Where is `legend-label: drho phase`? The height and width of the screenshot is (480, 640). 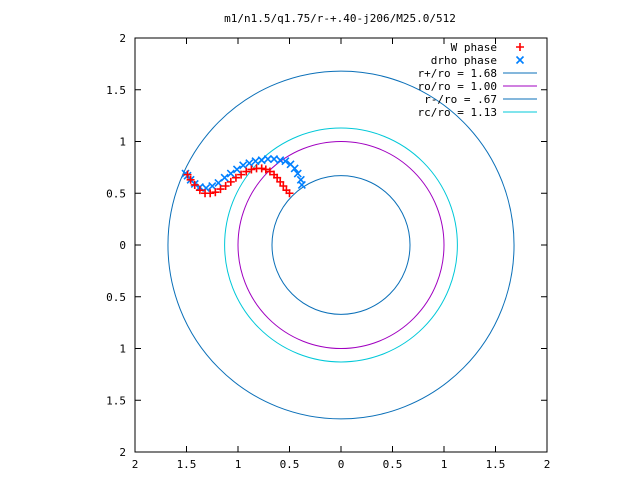
legend-label: drho phase is located at coordinates (464, 60).